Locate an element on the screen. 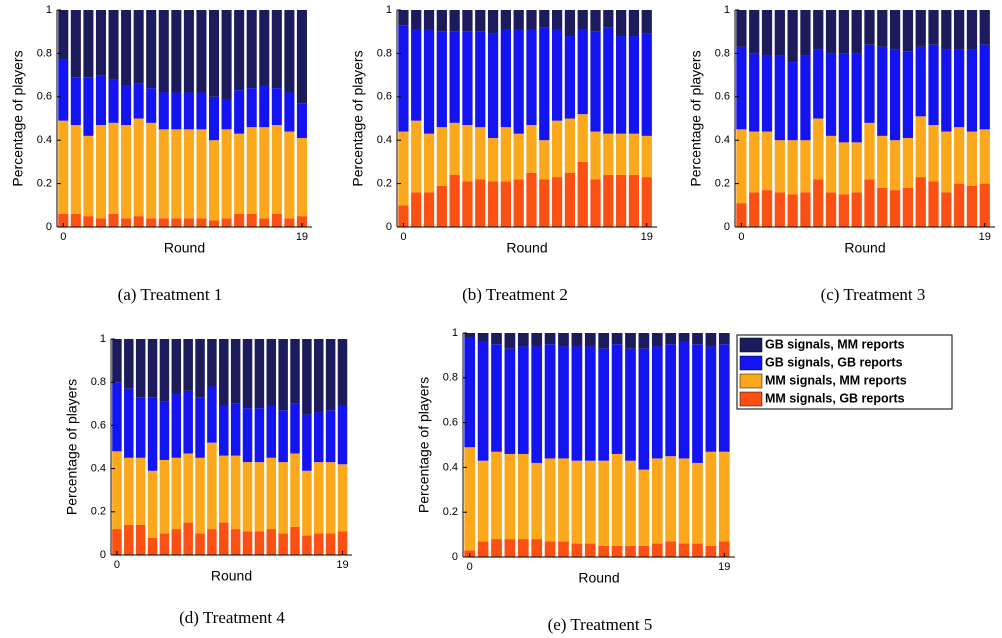 The height and width of the screenshot is (638, 1002). legend-label: GB signals, MM reports is located at coordinates (835, 344).